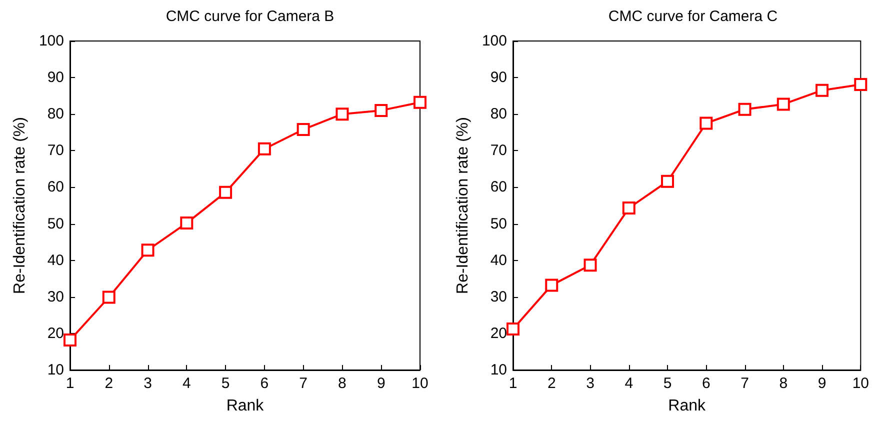 The height and width of the screenshot is (423, 872). Describe the element at coordinates (693, 16) in the screenshot. I see `chart-title: CMC curve for Camera C` at that location.